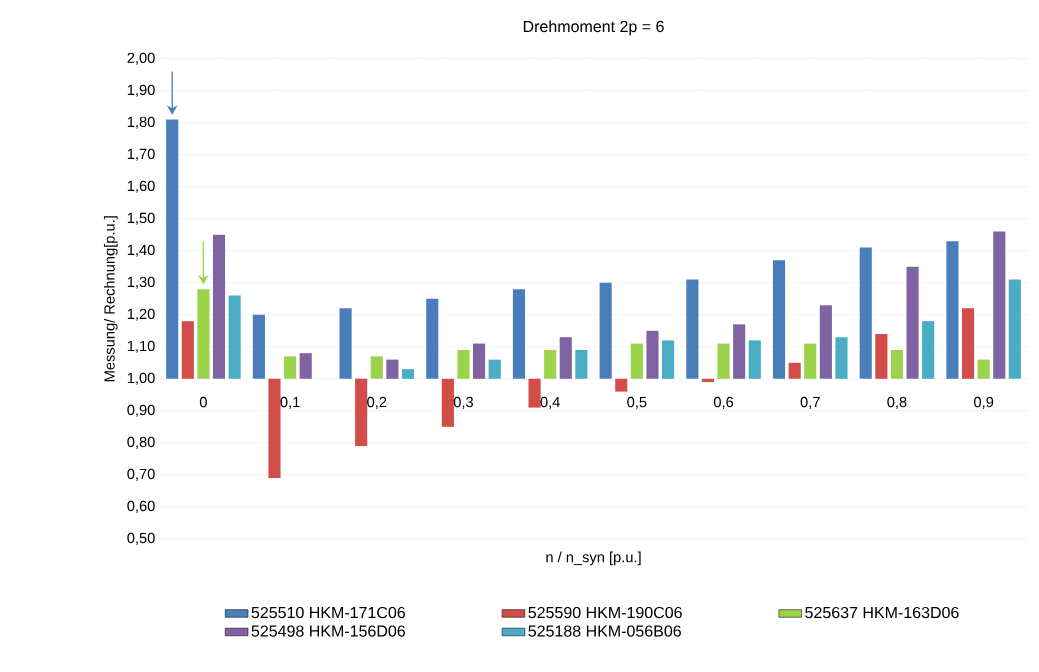 The width and height of the screenshot is (1039, 672). Describe the element at coordinates (141, 410) in the screenshot. I see `y-tick-label: 0,90` at that location.